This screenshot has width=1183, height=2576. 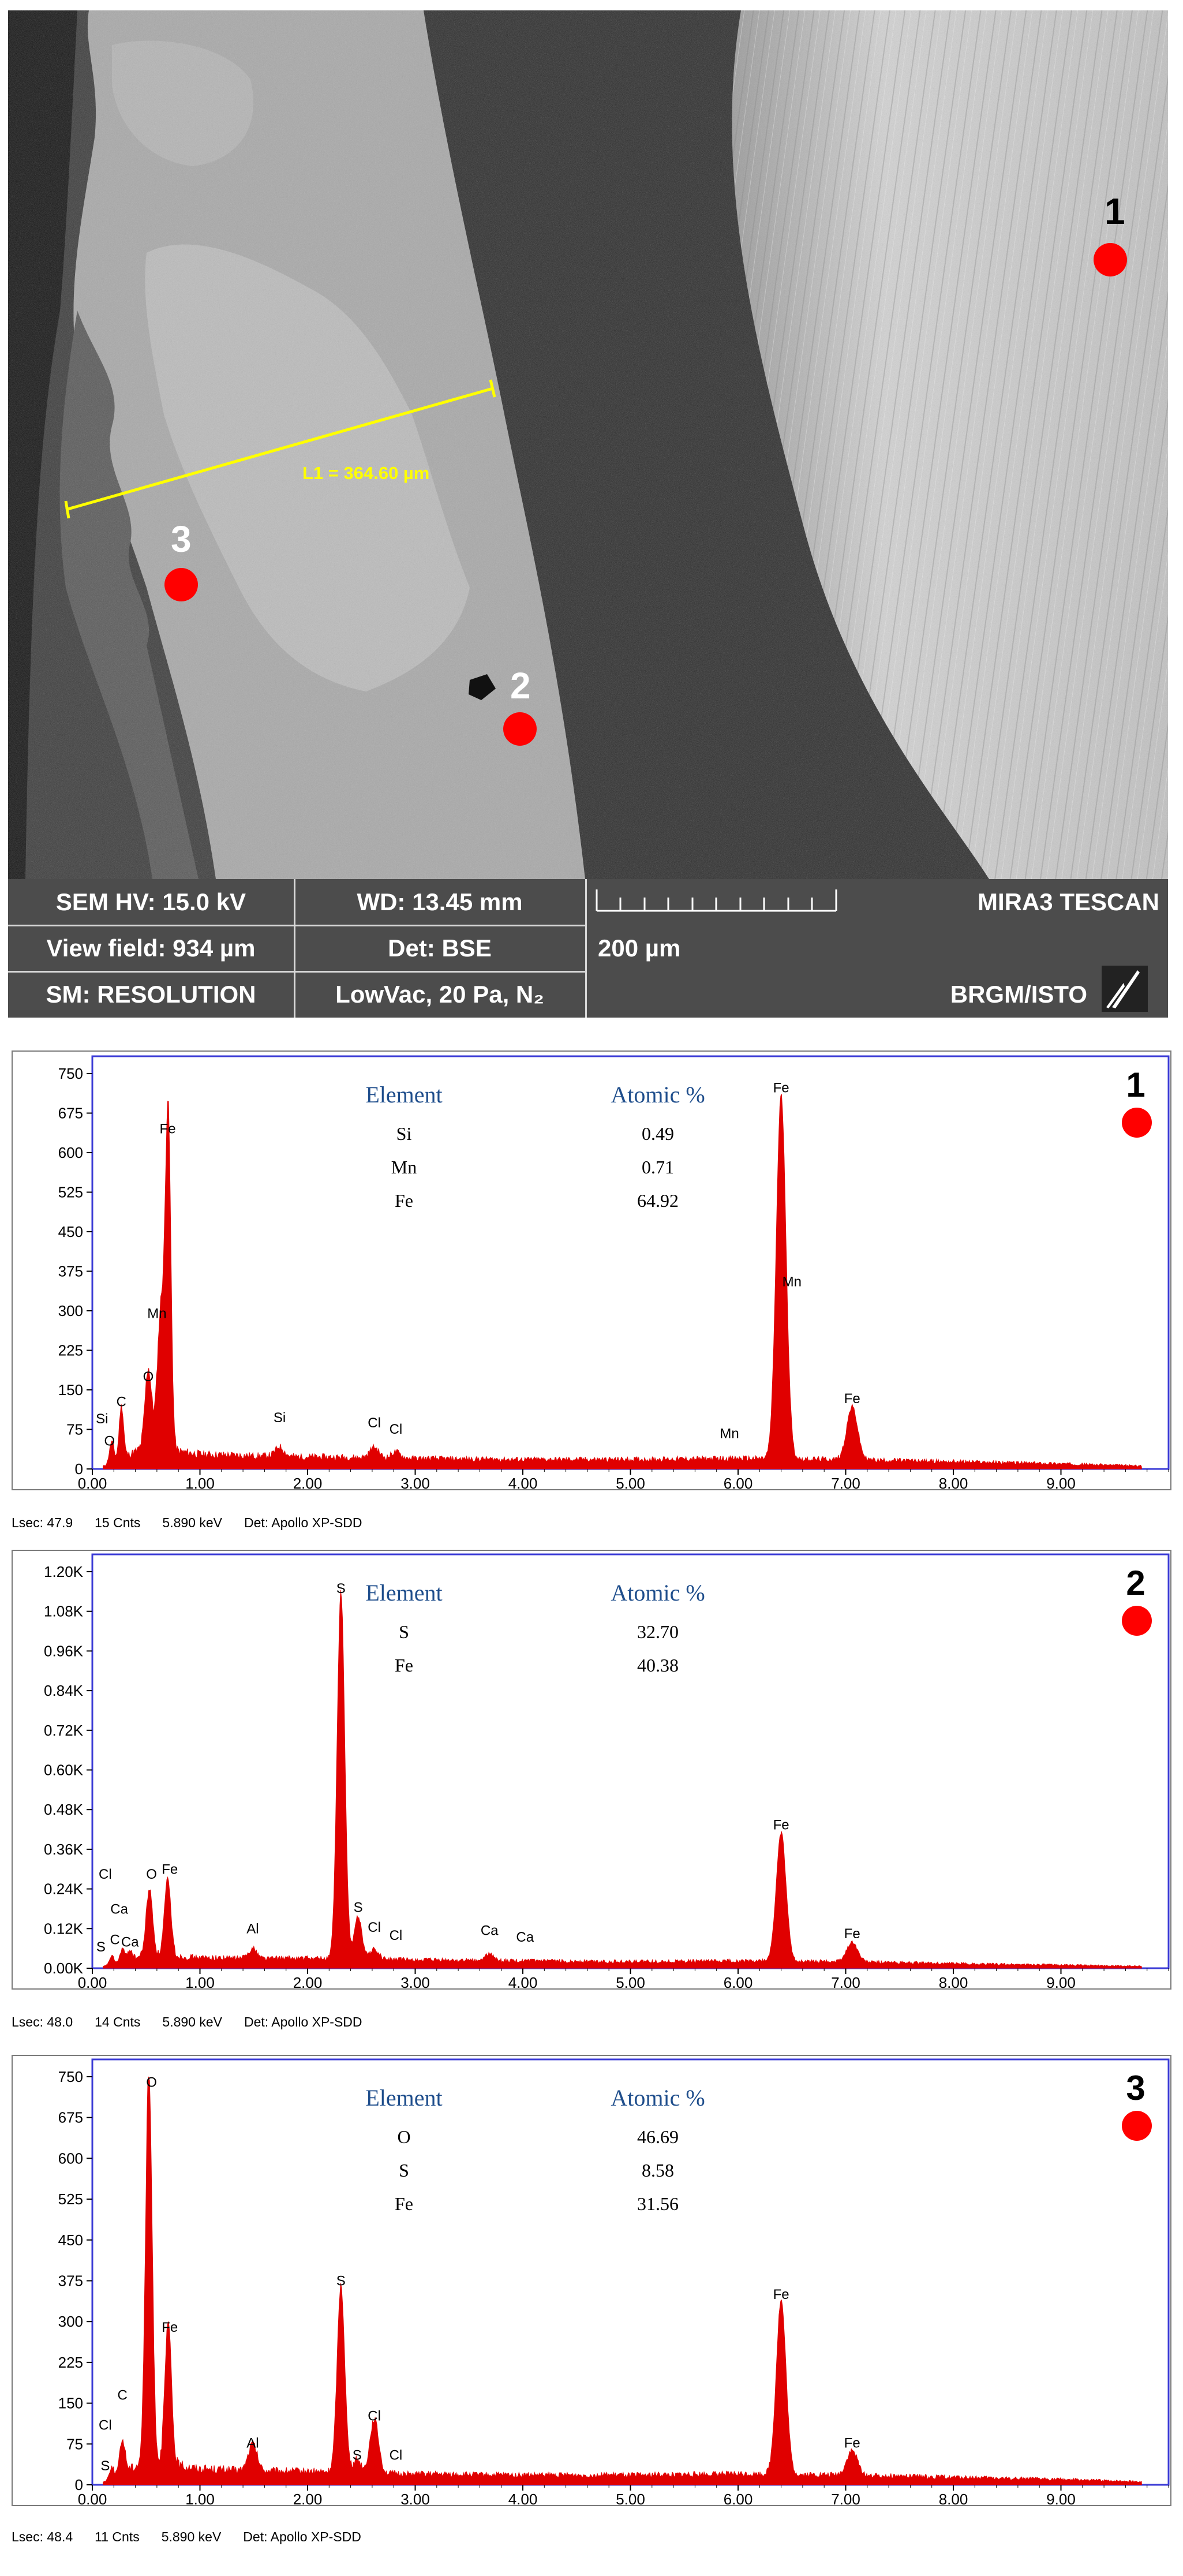 What do you see at coordinates (658, 1665) in the screenshot?
I see `table-cell-atomic: 40.38` at bounding box center [658, 1665].